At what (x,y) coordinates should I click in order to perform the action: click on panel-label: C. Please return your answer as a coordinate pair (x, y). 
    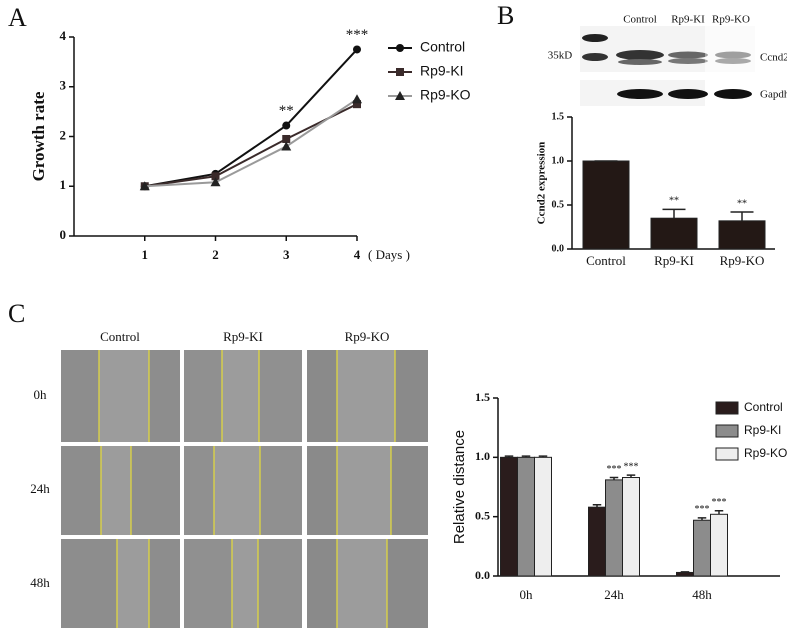
    Looking at the image, I should click on (16, 313).